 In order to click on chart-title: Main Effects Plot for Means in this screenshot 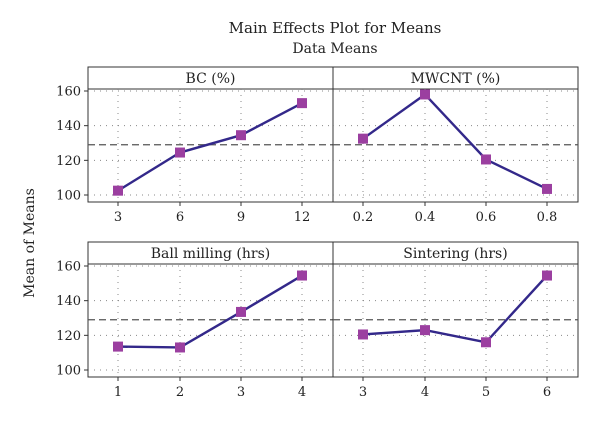, I will do `click(335, 28)`.